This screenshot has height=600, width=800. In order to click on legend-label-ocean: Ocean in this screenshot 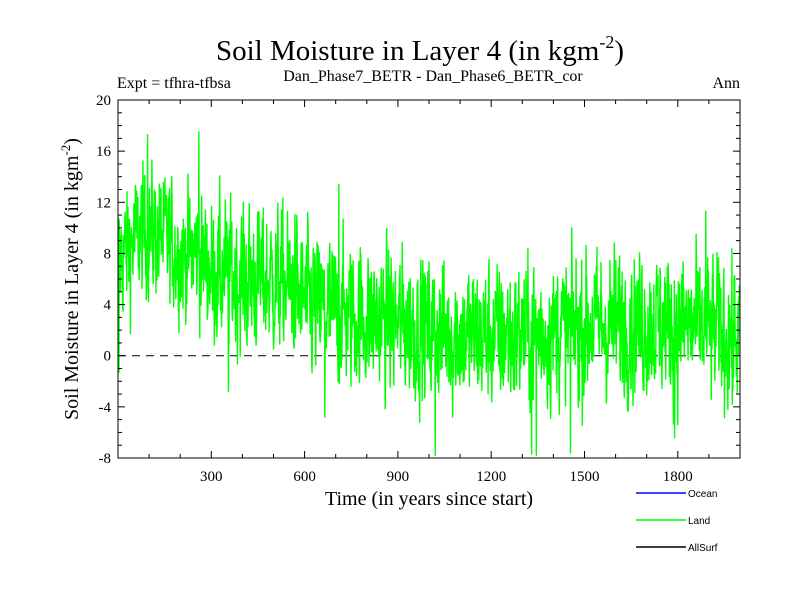, I will do `click(702, 494)`.